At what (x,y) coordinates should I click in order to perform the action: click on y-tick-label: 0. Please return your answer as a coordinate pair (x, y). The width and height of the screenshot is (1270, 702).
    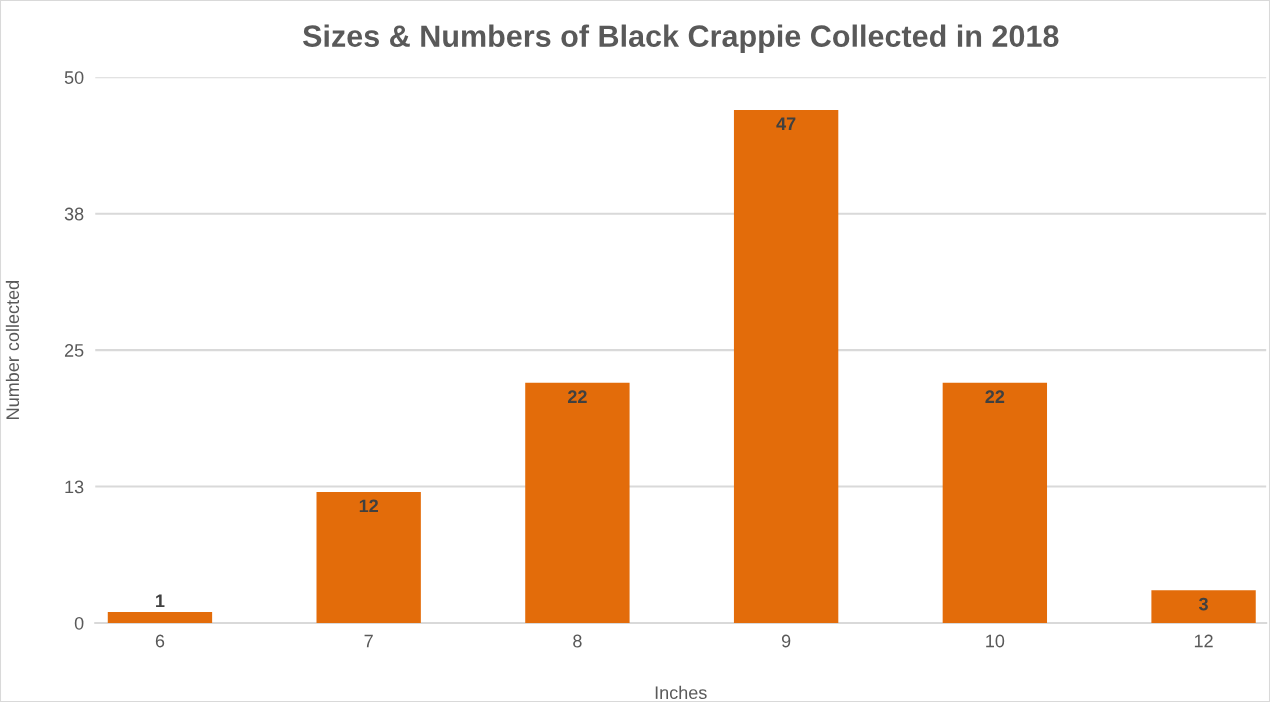
    Looking at the image, I should click on (79, 623).